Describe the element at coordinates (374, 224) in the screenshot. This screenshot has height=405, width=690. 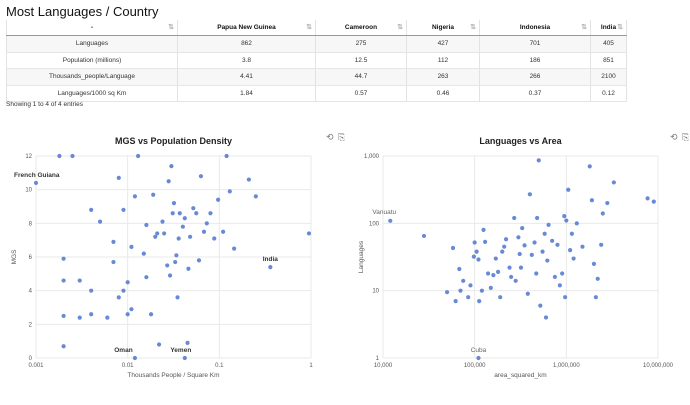
I see `y-tick-label: 100` at that location.